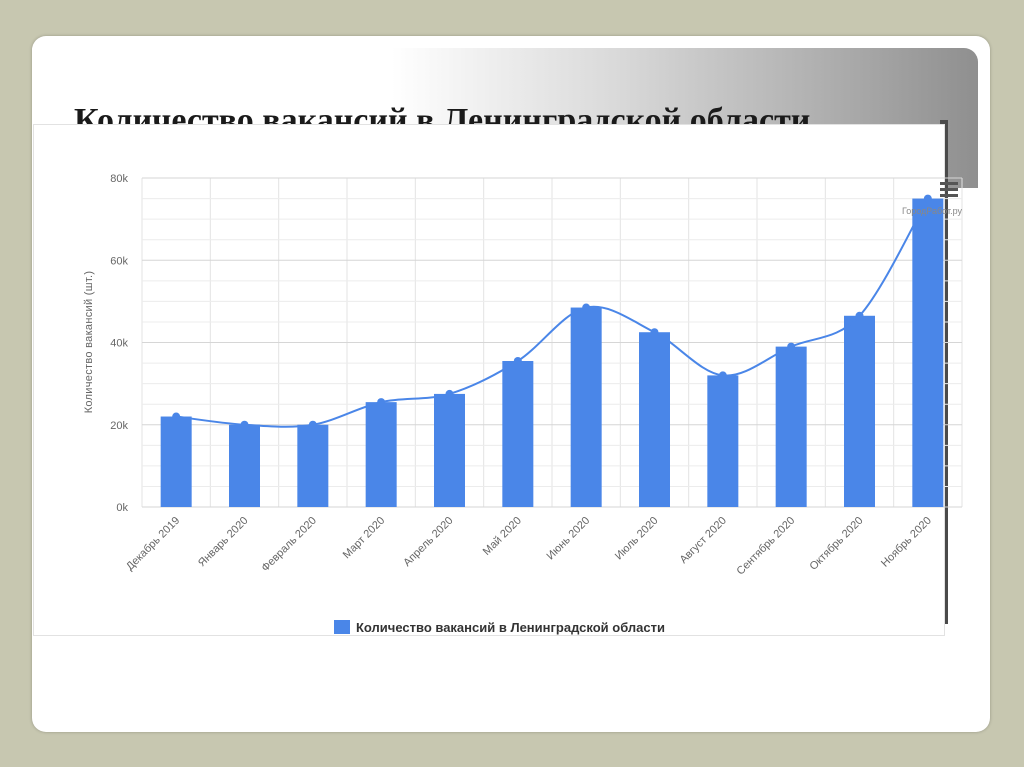 The height and width of the screenshot is (767, 1024). Describe the element at coordinates (765, 546) in the screenshot. I see `x-tick-label: Сентябрь 2020` at that location.